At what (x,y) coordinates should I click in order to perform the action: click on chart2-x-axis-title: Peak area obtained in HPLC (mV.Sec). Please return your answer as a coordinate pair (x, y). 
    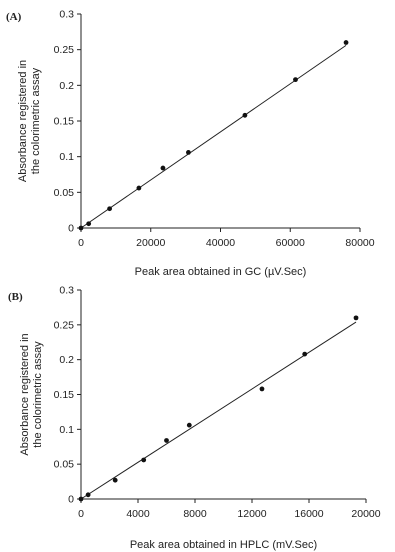
    Looking at the image, I should click on (223, 545).